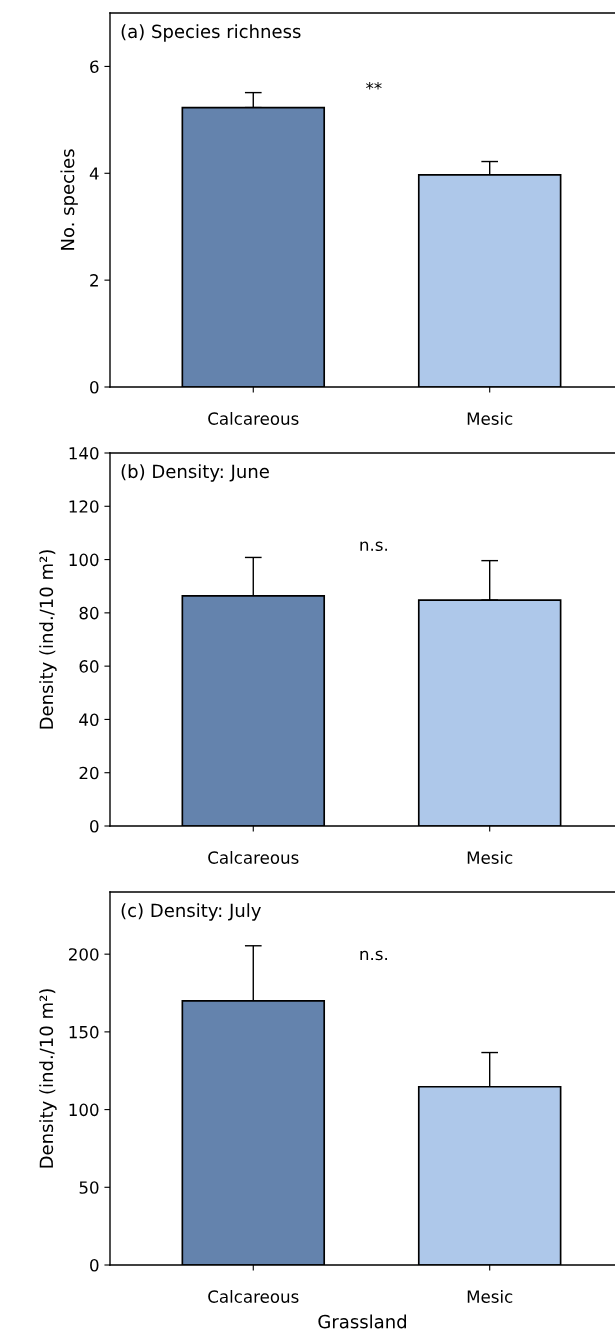 This screenshot has height=1344, width=615. I want to click on y-tick-label: 6, so click(94, 66).